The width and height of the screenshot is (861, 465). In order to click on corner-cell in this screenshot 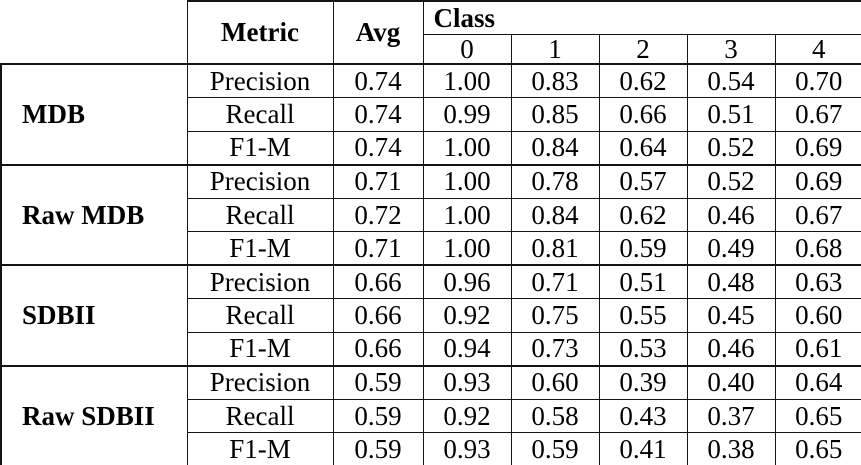, I will do `click(94, 33)`.